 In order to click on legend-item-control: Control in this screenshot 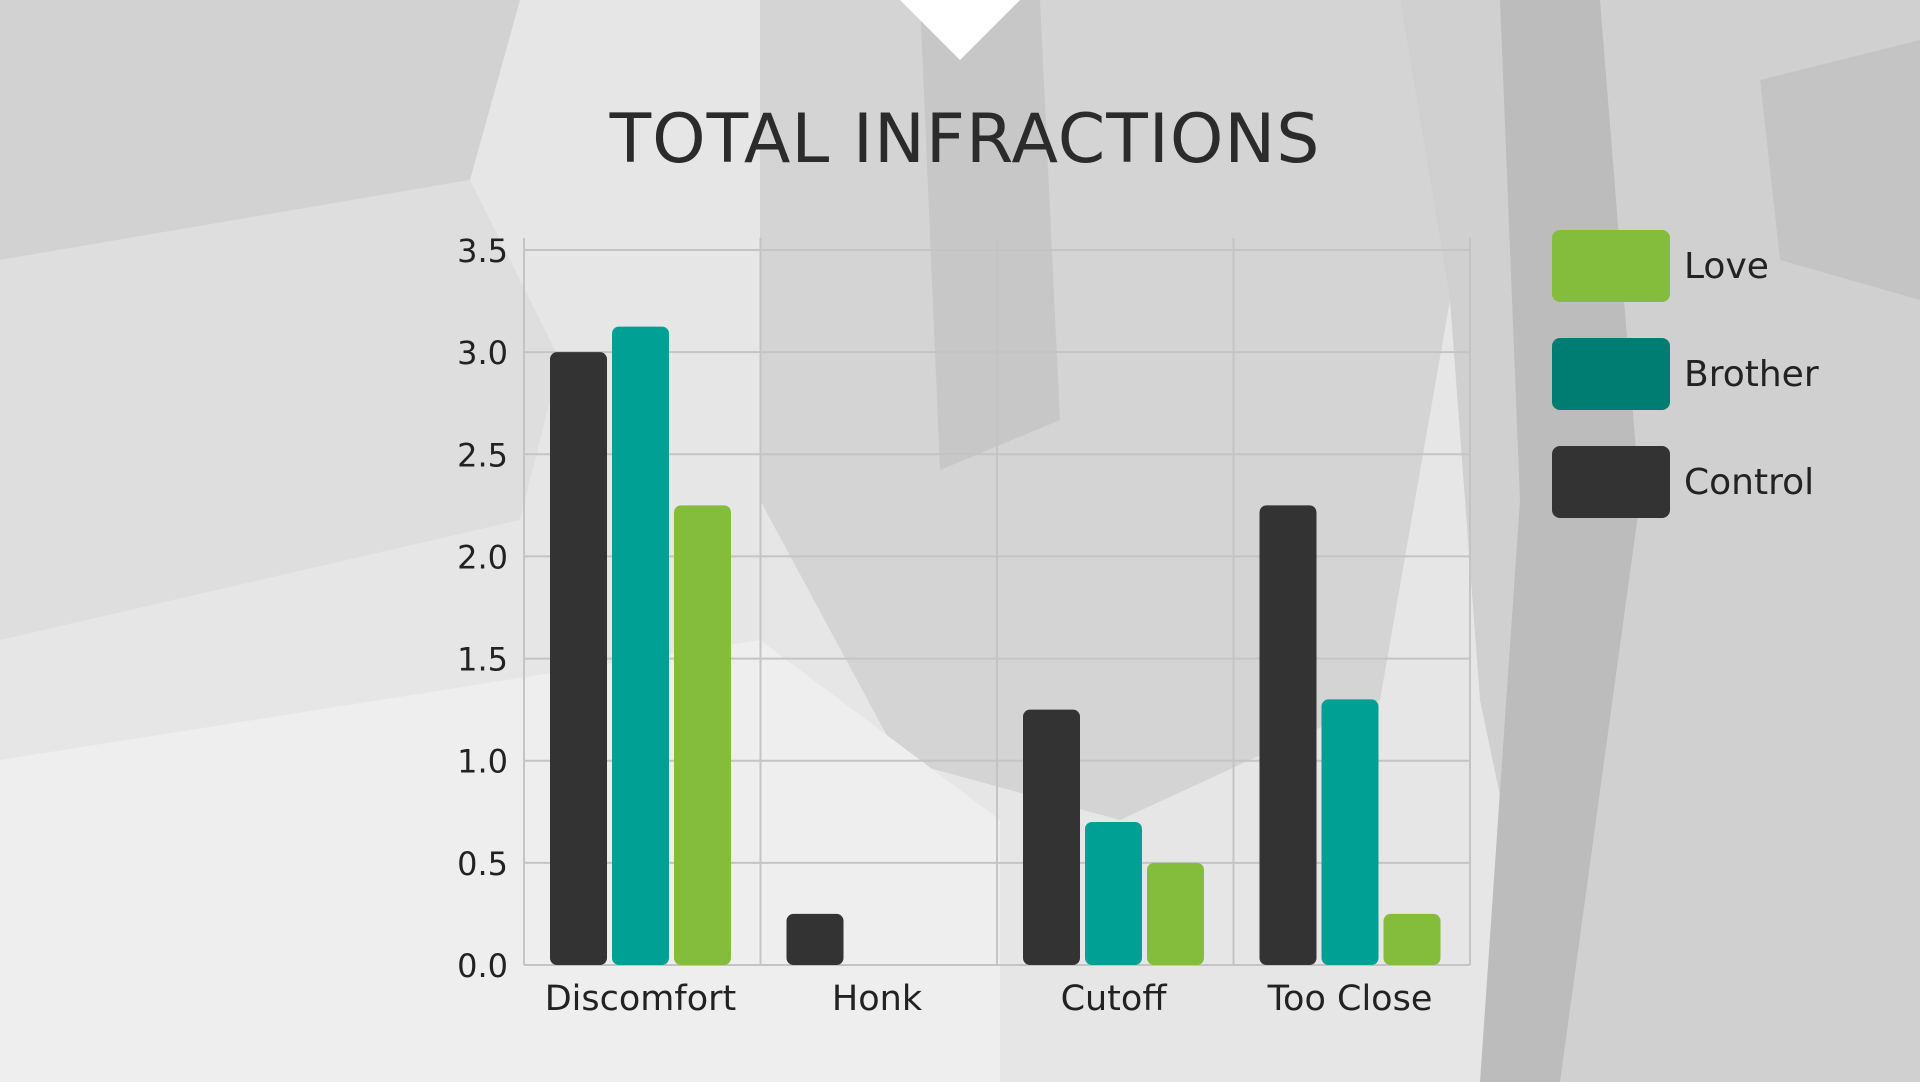, I will do `click(1685, 482)`.